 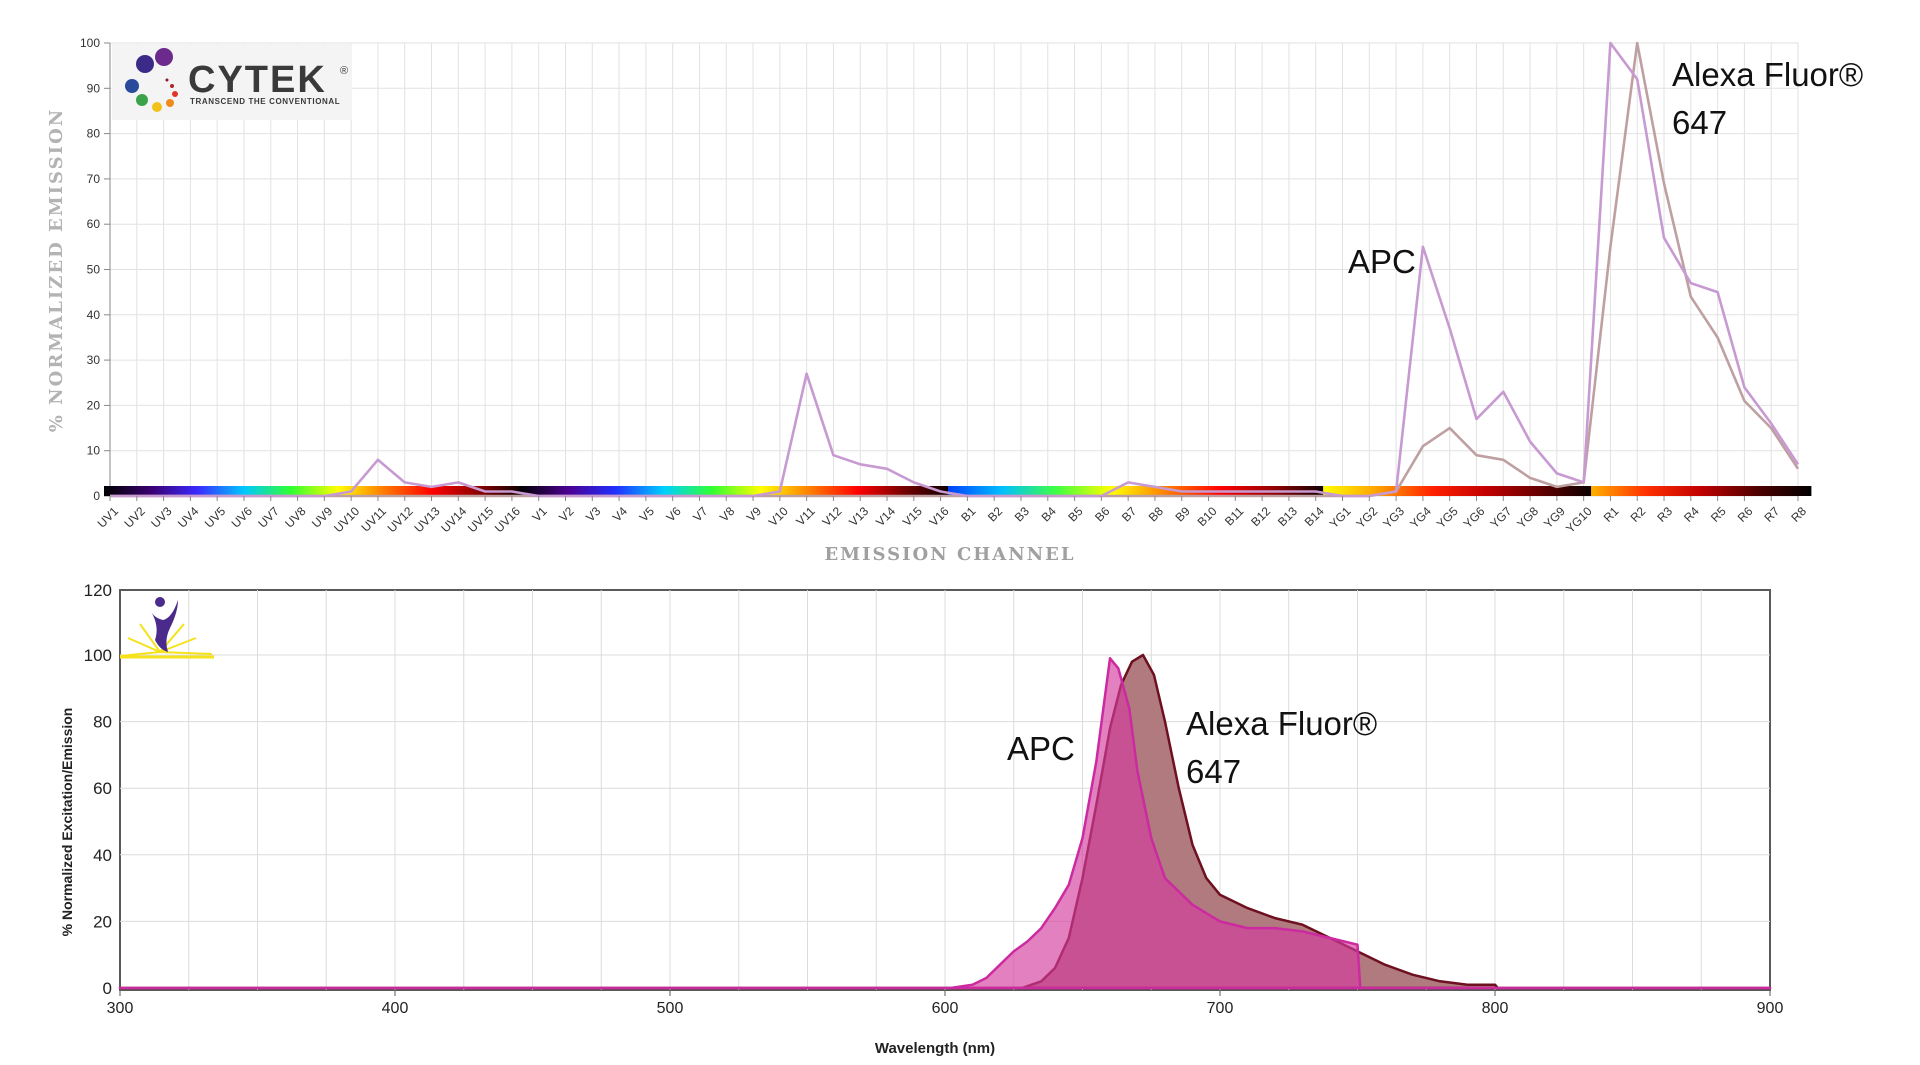 What do you see at coordinates (1075, 514) in the screenshot?
I see `x-tick-label: B5` at bounding box center [1075, 514].